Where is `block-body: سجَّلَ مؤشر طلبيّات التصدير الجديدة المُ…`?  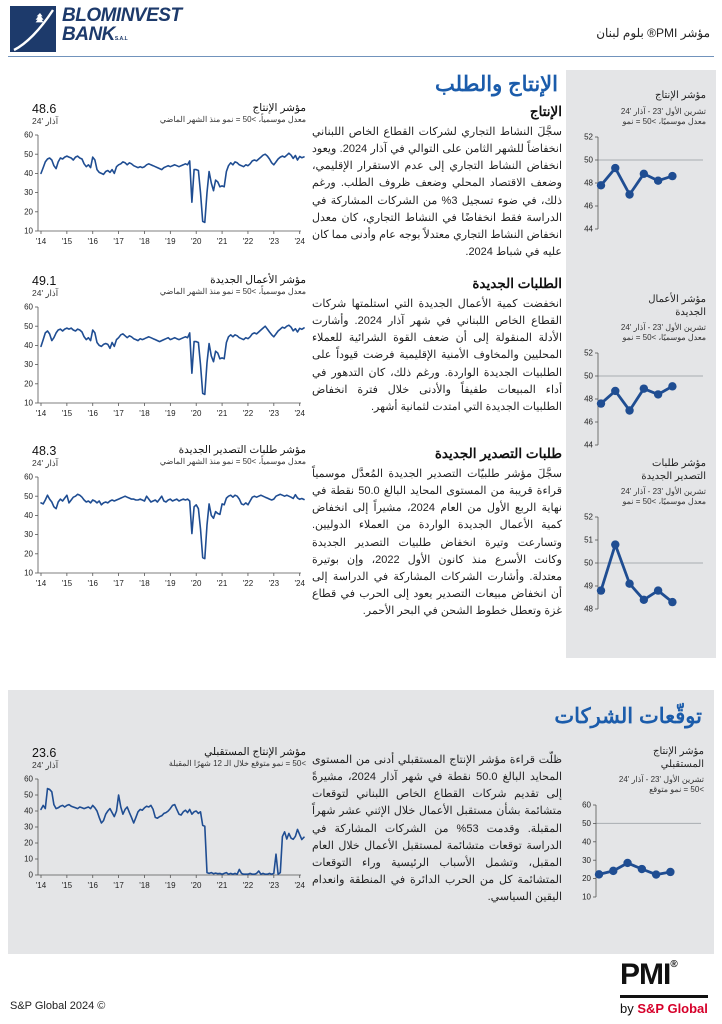
block-body: سجَّلَ مؤشر طلبيّات التصدير الجديدة المُ… is located at coordinates (437, 543).